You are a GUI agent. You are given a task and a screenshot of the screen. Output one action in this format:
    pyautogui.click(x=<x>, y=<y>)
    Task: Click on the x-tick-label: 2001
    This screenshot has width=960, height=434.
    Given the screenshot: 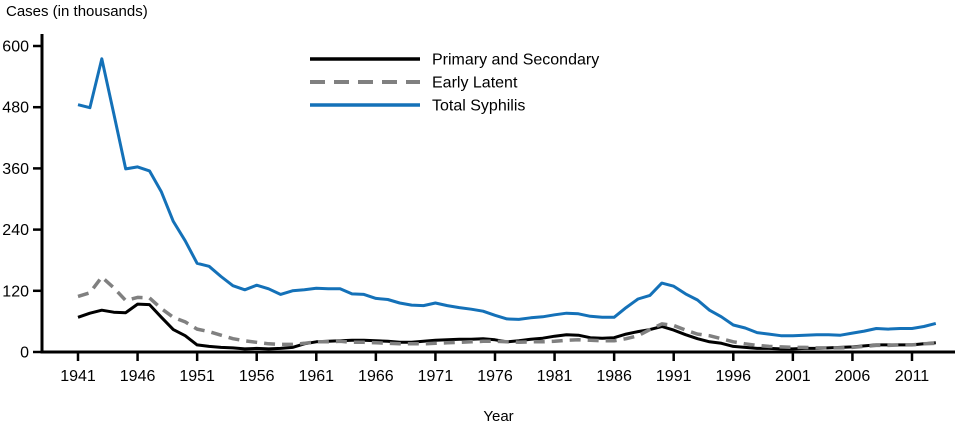 What is the action you would take?
    pyautogui.click(x=793, y=376)
    